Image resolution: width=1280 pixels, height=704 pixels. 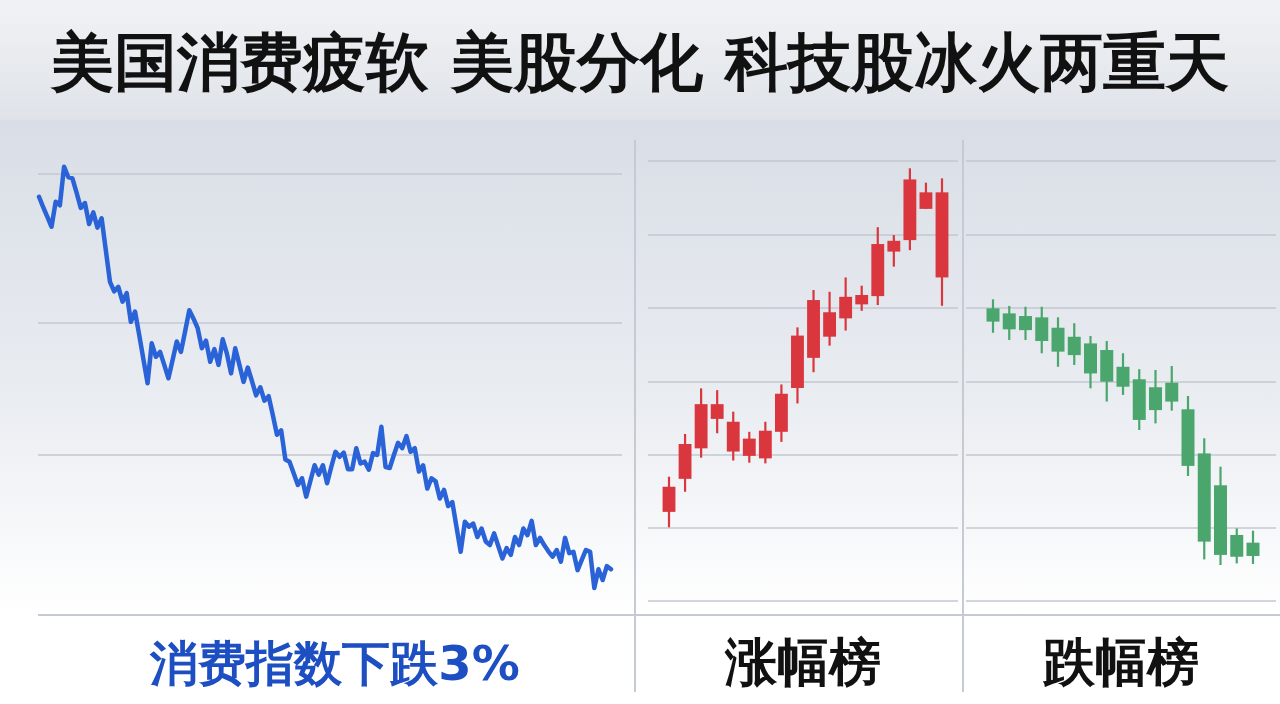 What do you see at coordinates (334, 663) in the screenshot?
I see `x-axis-title: 消费指数下跌3%` at bounding box center [334, 663].